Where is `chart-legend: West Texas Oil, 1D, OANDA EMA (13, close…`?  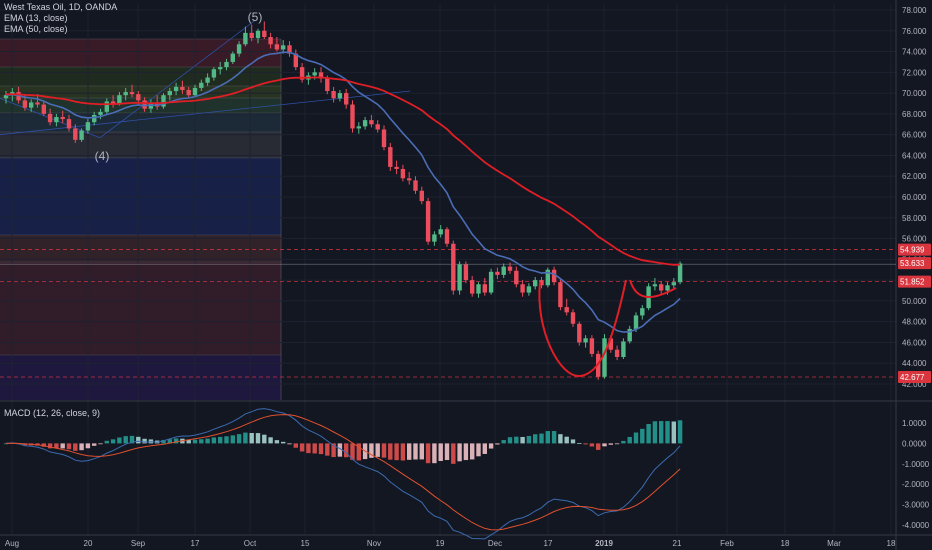 chart-legend: West Texas Oil, 1D, OANDA EMA (13, close… is located at coordinates (60, 18).